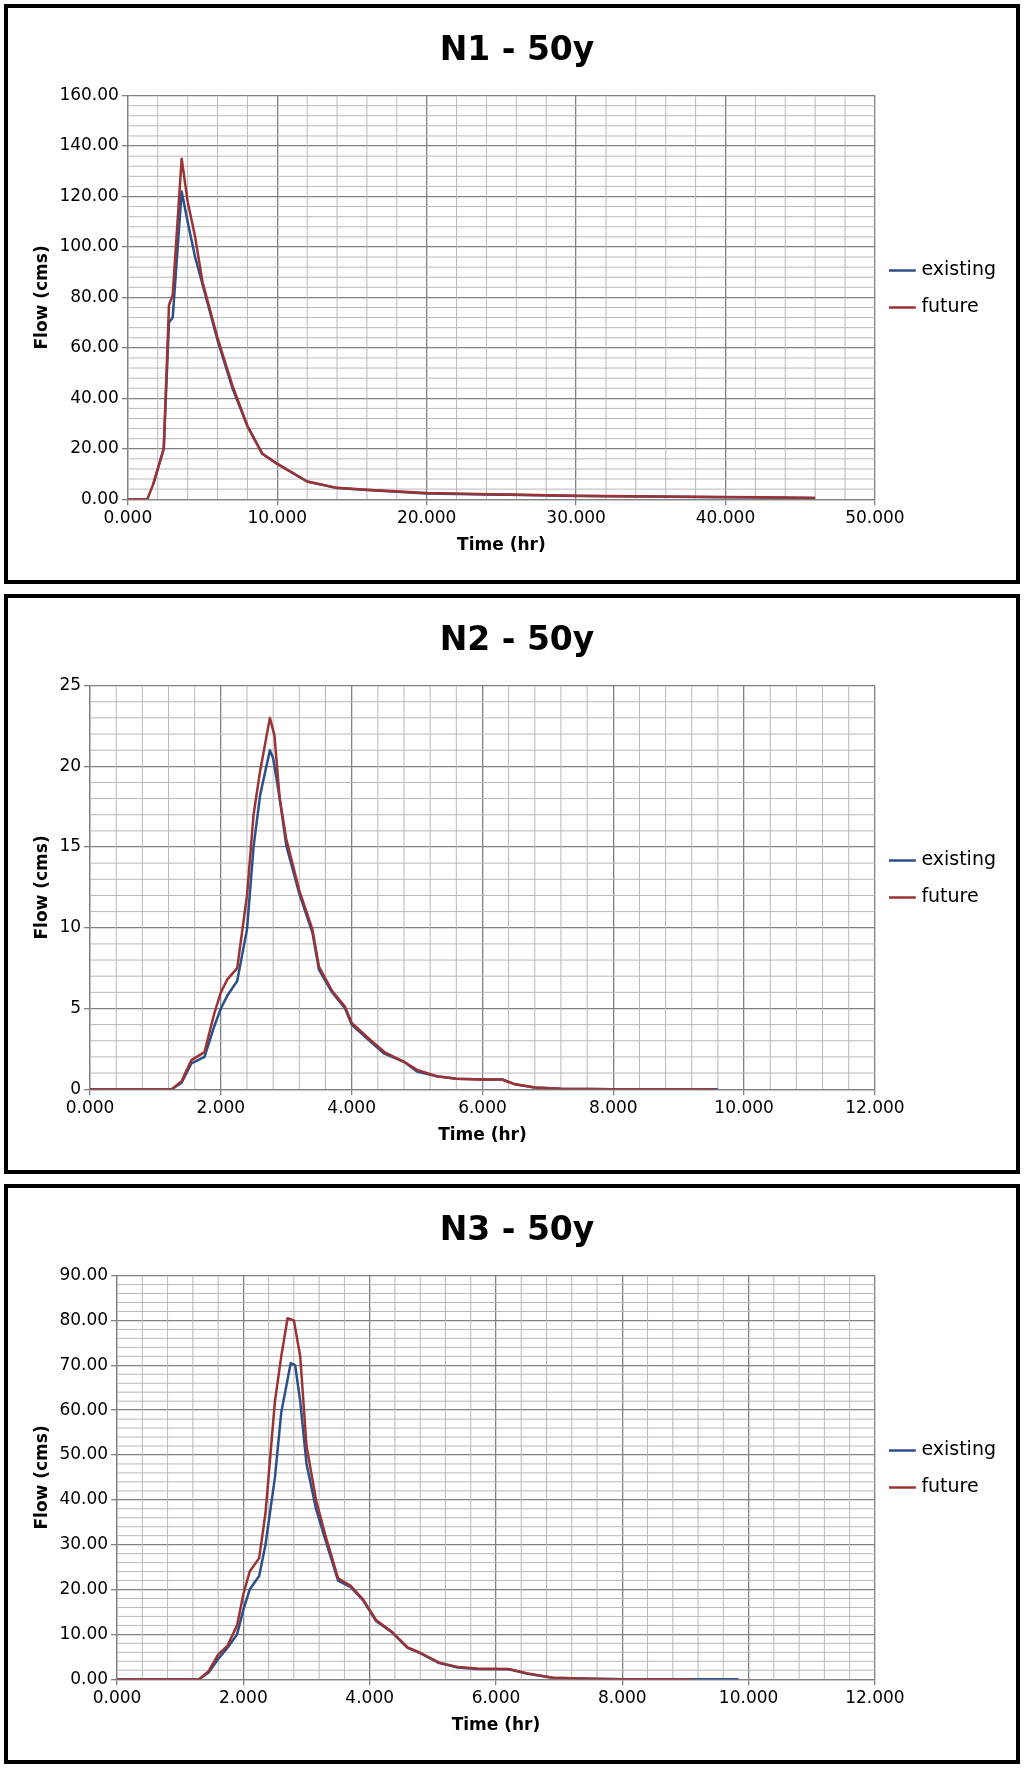 The height and width of the screenshot is (1785, 1032). What do you see at coordinates (84, 1363) in the screenshot?
I see `y-tick-label: 70.00` at bounding box center [84, 1363].